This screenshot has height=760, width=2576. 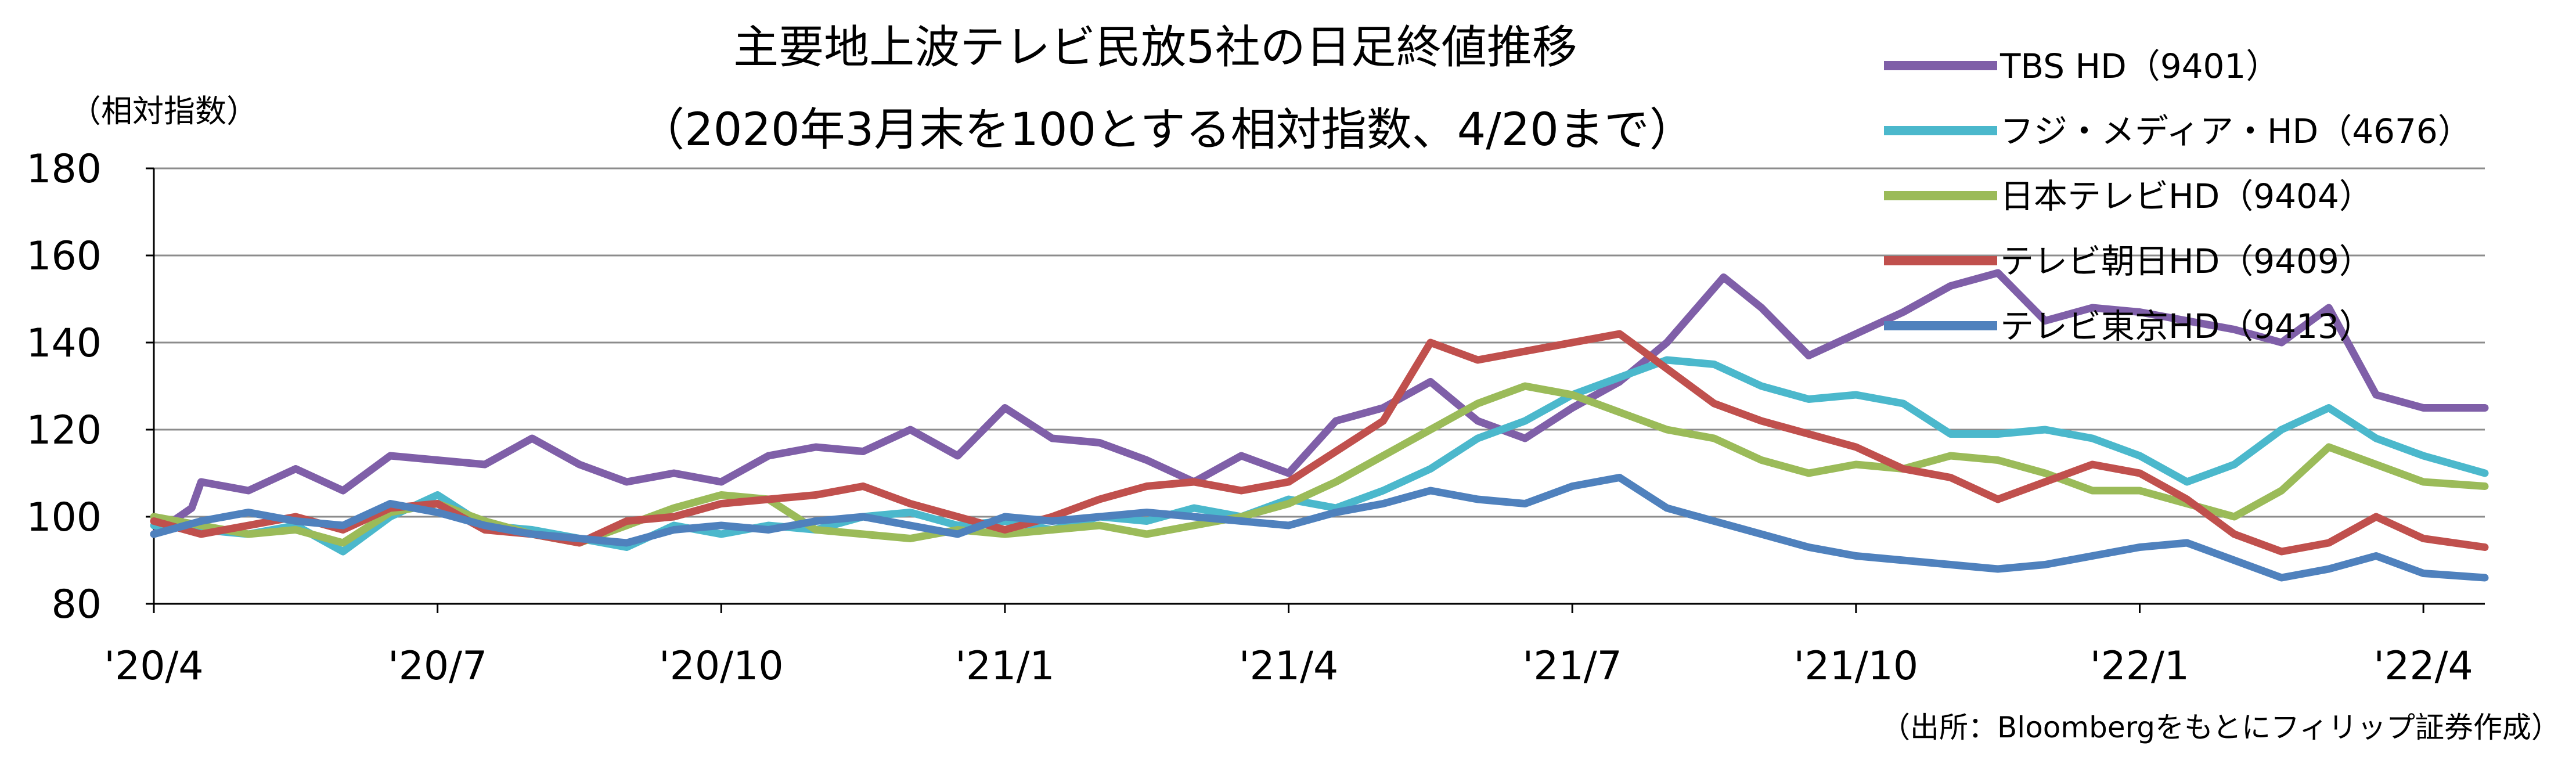 What do you see at coordinates (721, 666) in the screenshot?
I see `x-tick-label: '20/10` at bounding box center [721, 666].